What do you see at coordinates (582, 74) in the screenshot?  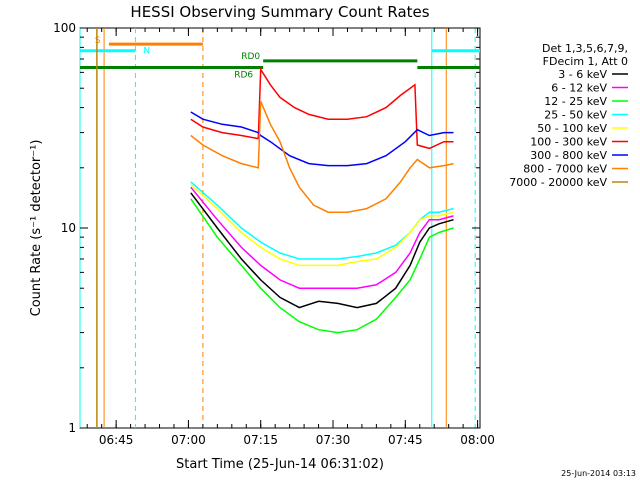 I see `legend-entry-0: 3 - 6 keV` at bounding box center [582, 74].